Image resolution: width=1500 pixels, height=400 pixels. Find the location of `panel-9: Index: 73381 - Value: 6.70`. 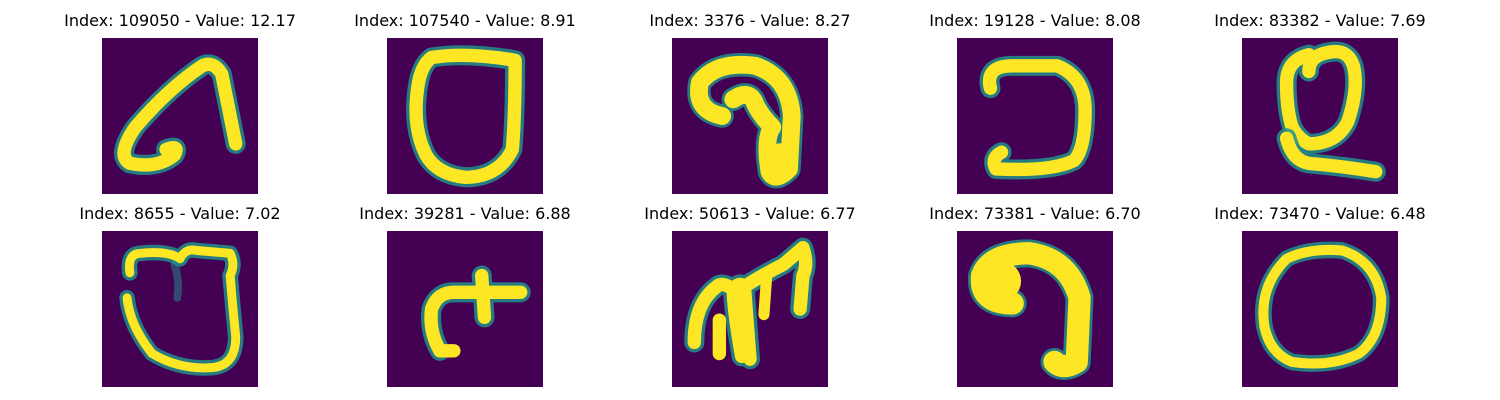

panel-9: Index: 73381 - Value: 6.70 is located at coordinates (1035, 299).